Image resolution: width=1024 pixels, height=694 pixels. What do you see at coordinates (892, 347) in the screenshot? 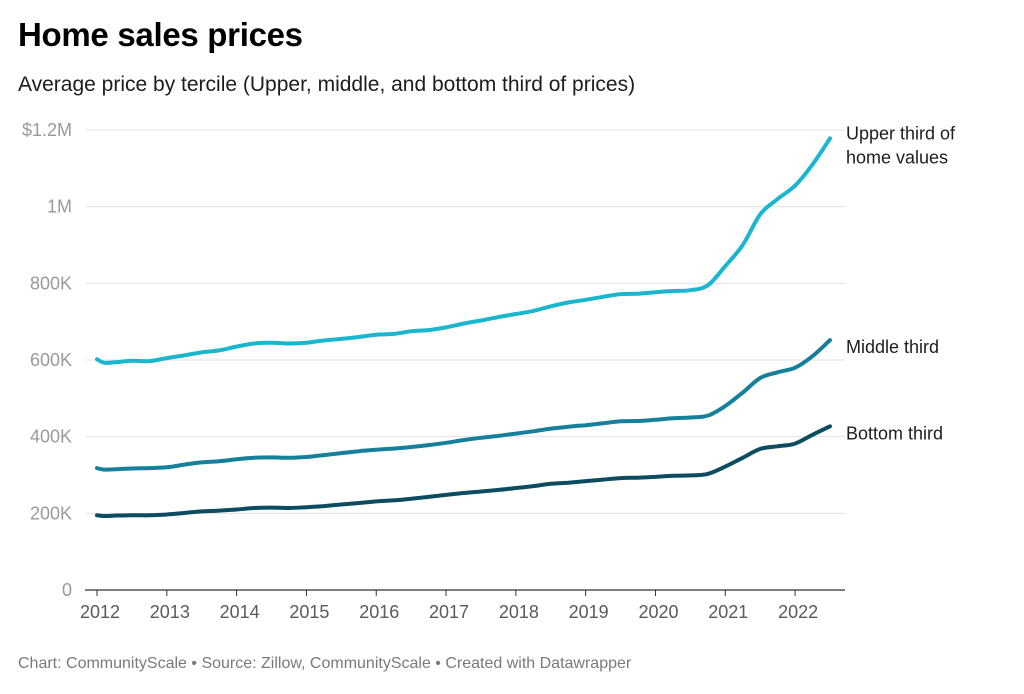
I see `series-label-middle-third: Middle third` at bounding box center [892, 347].